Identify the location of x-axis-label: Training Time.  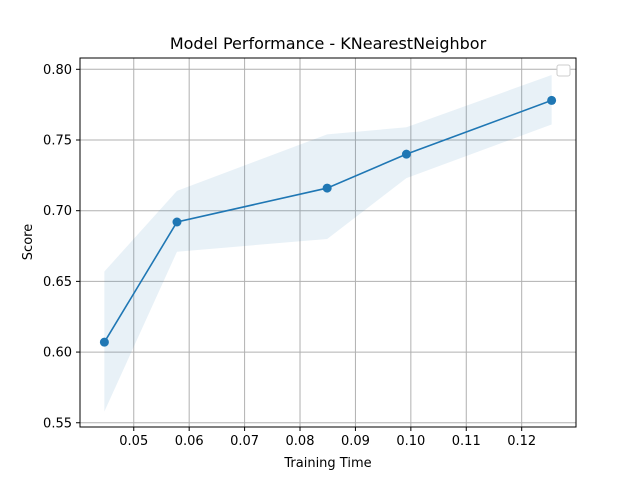
(327, 463).